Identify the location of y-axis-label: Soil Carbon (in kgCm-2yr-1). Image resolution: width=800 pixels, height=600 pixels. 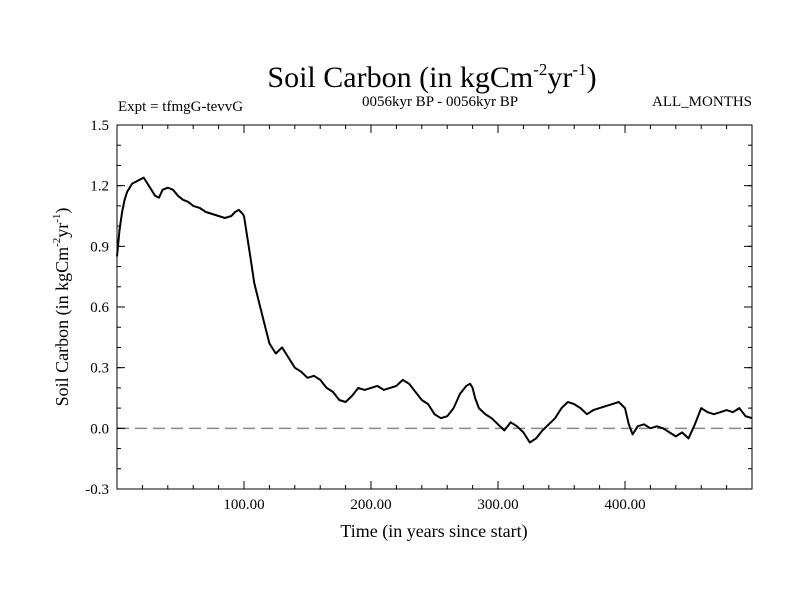
(62, 307).